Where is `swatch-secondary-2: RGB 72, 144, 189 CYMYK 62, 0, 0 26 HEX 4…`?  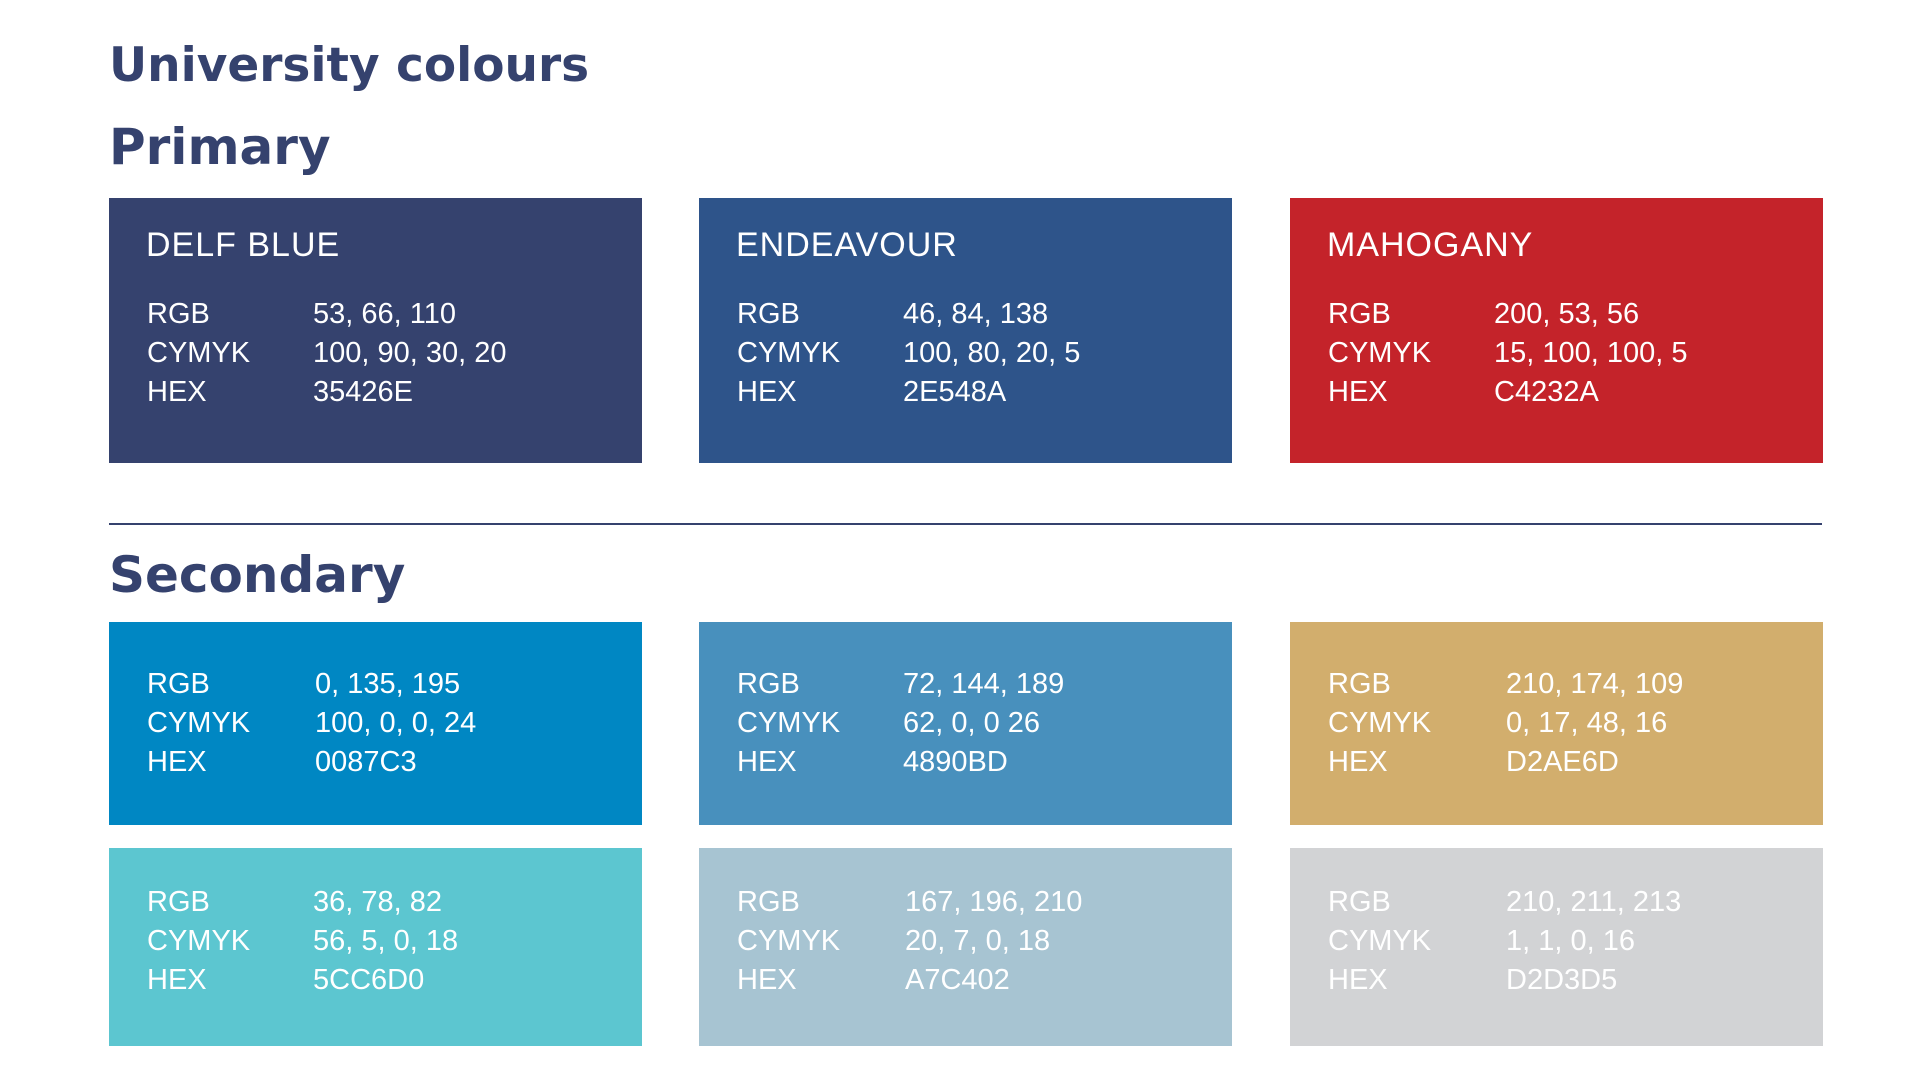
swatch-secondary-2: RGB 72, 144, 189 CYMYK 62, 0, 0 26 HEX 4… is located at coordinates (965, 723).